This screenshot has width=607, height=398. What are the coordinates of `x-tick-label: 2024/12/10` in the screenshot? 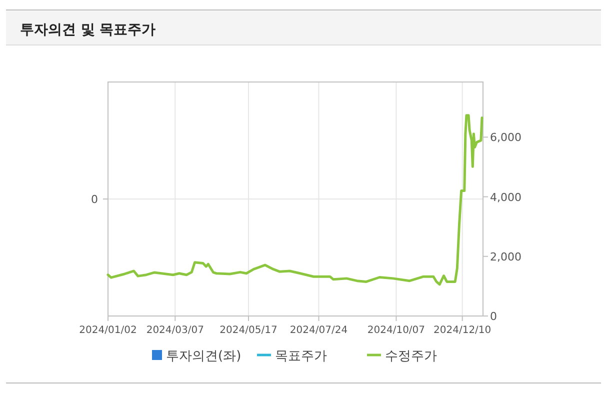 It's located at (463, 330).